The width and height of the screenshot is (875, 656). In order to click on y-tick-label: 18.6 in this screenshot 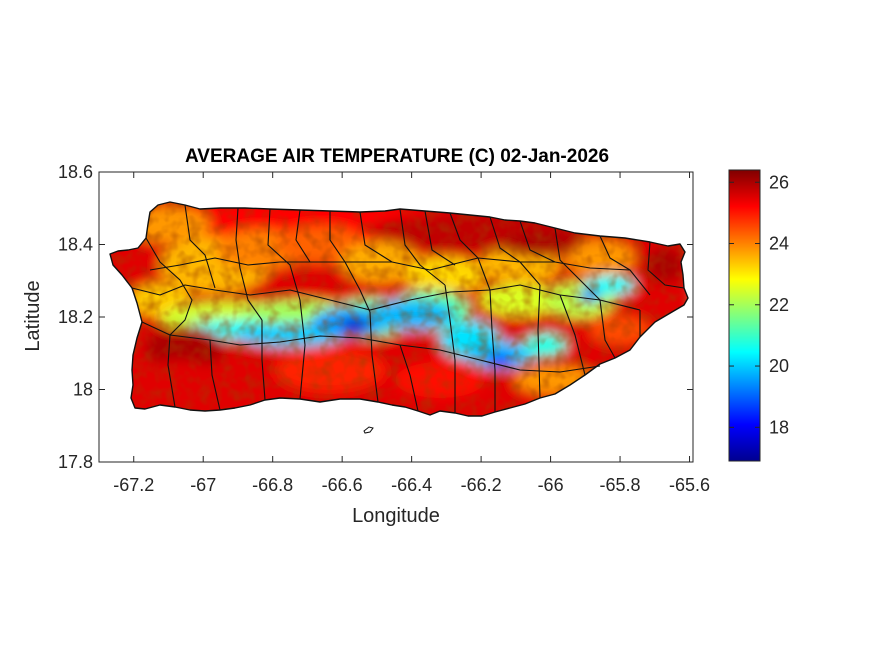, I will do `click(75, 172)`.